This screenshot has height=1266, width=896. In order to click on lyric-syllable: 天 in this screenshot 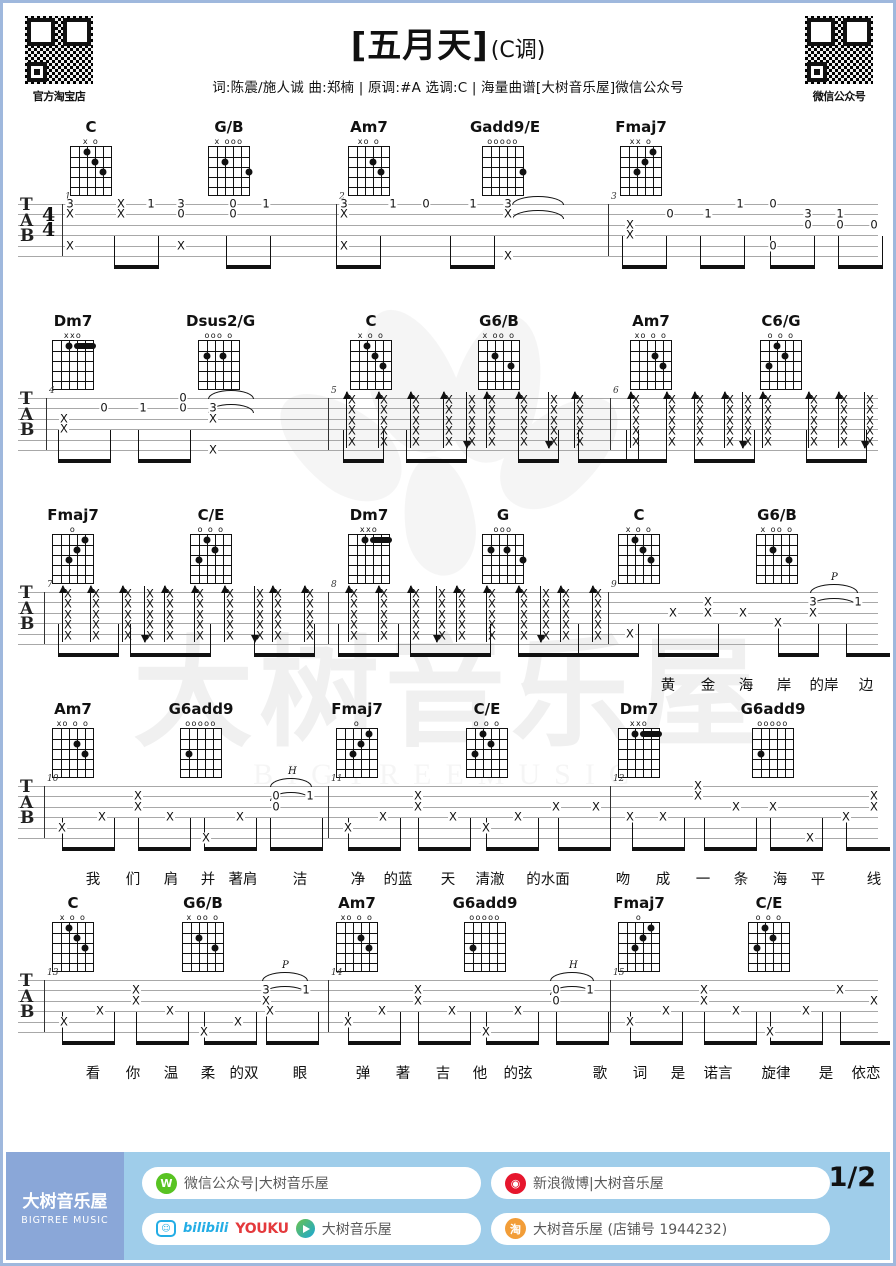, I will do `click(448, 880)`.